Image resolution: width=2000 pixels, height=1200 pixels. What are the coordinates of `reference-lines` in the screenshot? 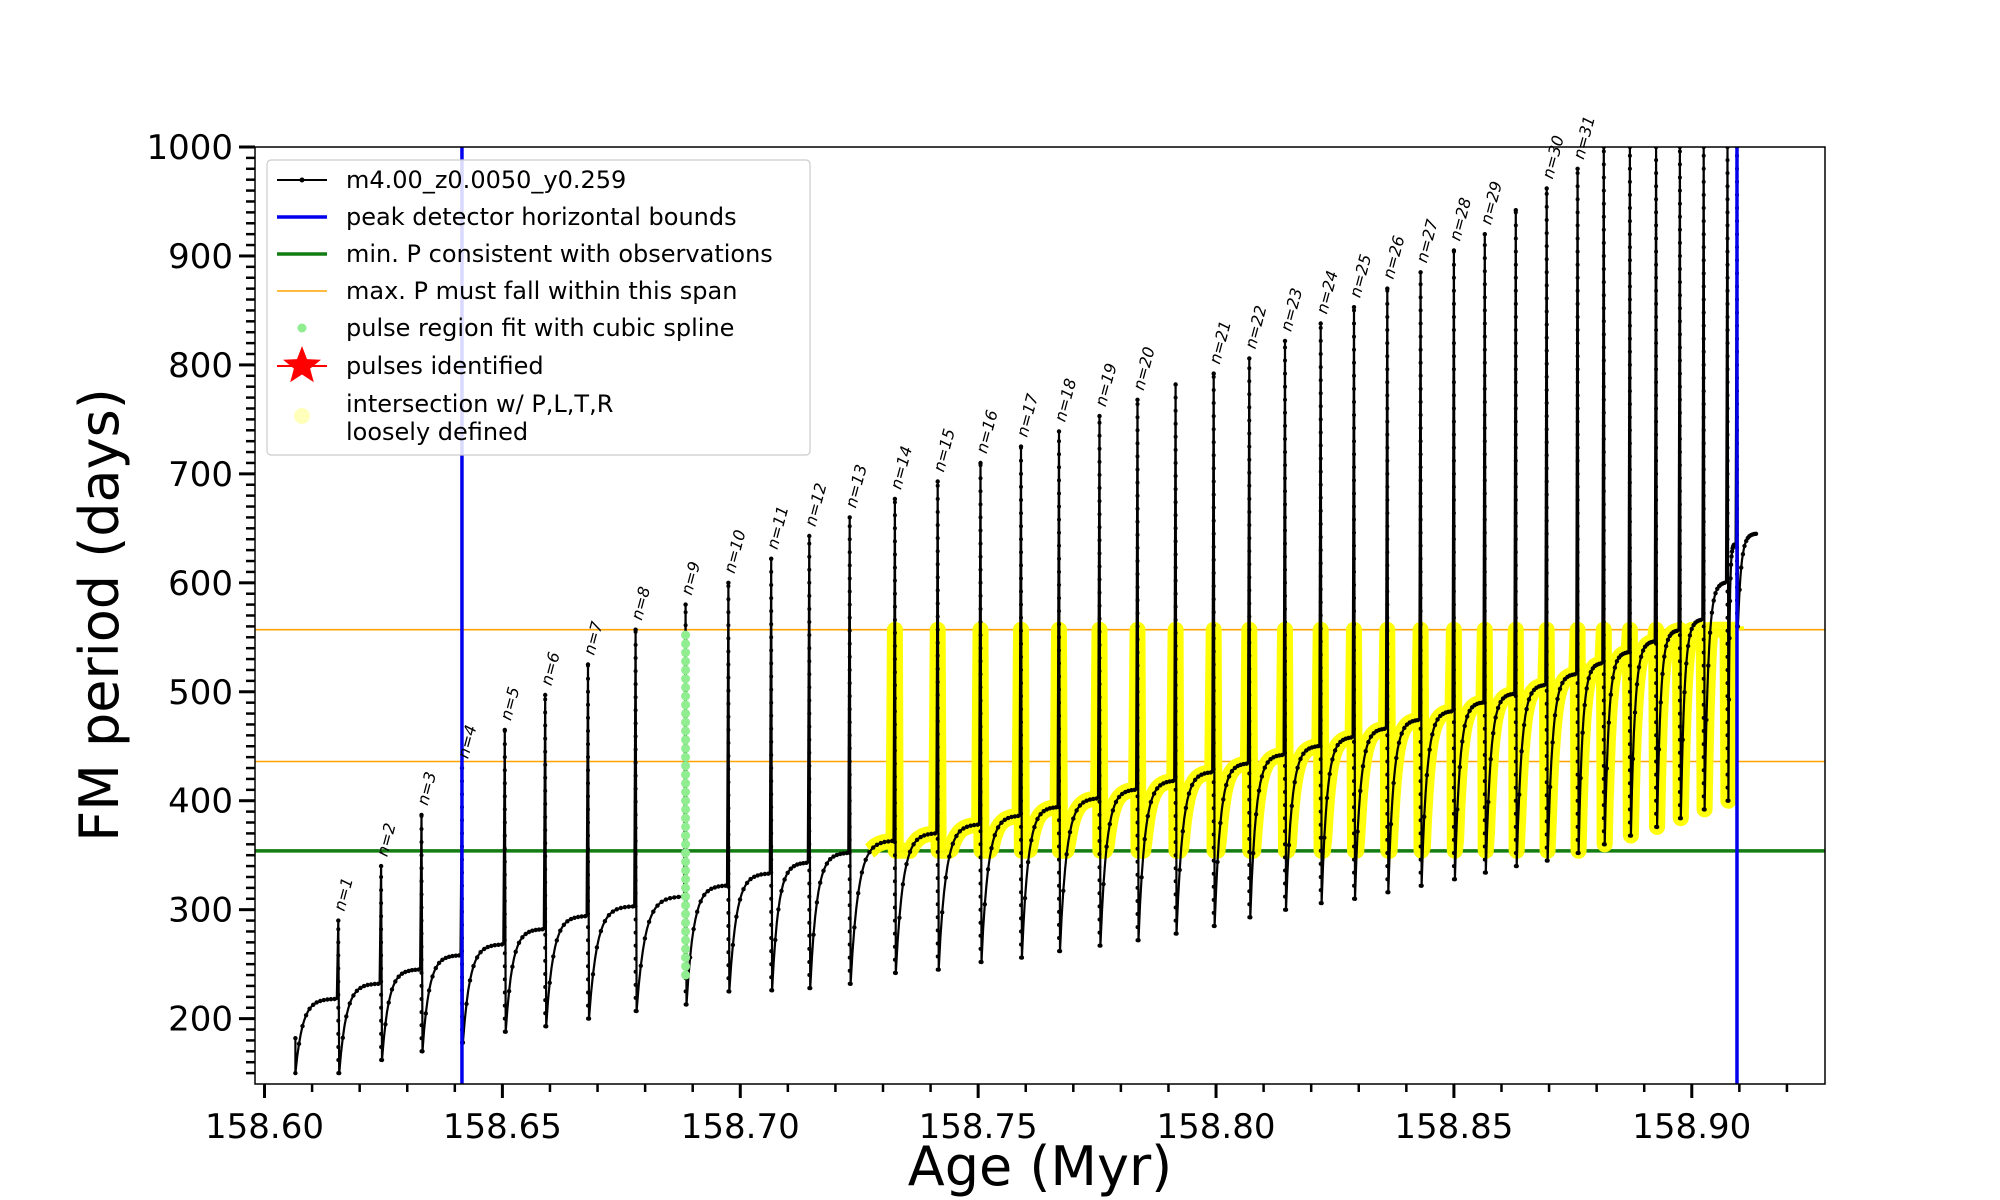 It's located at (1040, 740).